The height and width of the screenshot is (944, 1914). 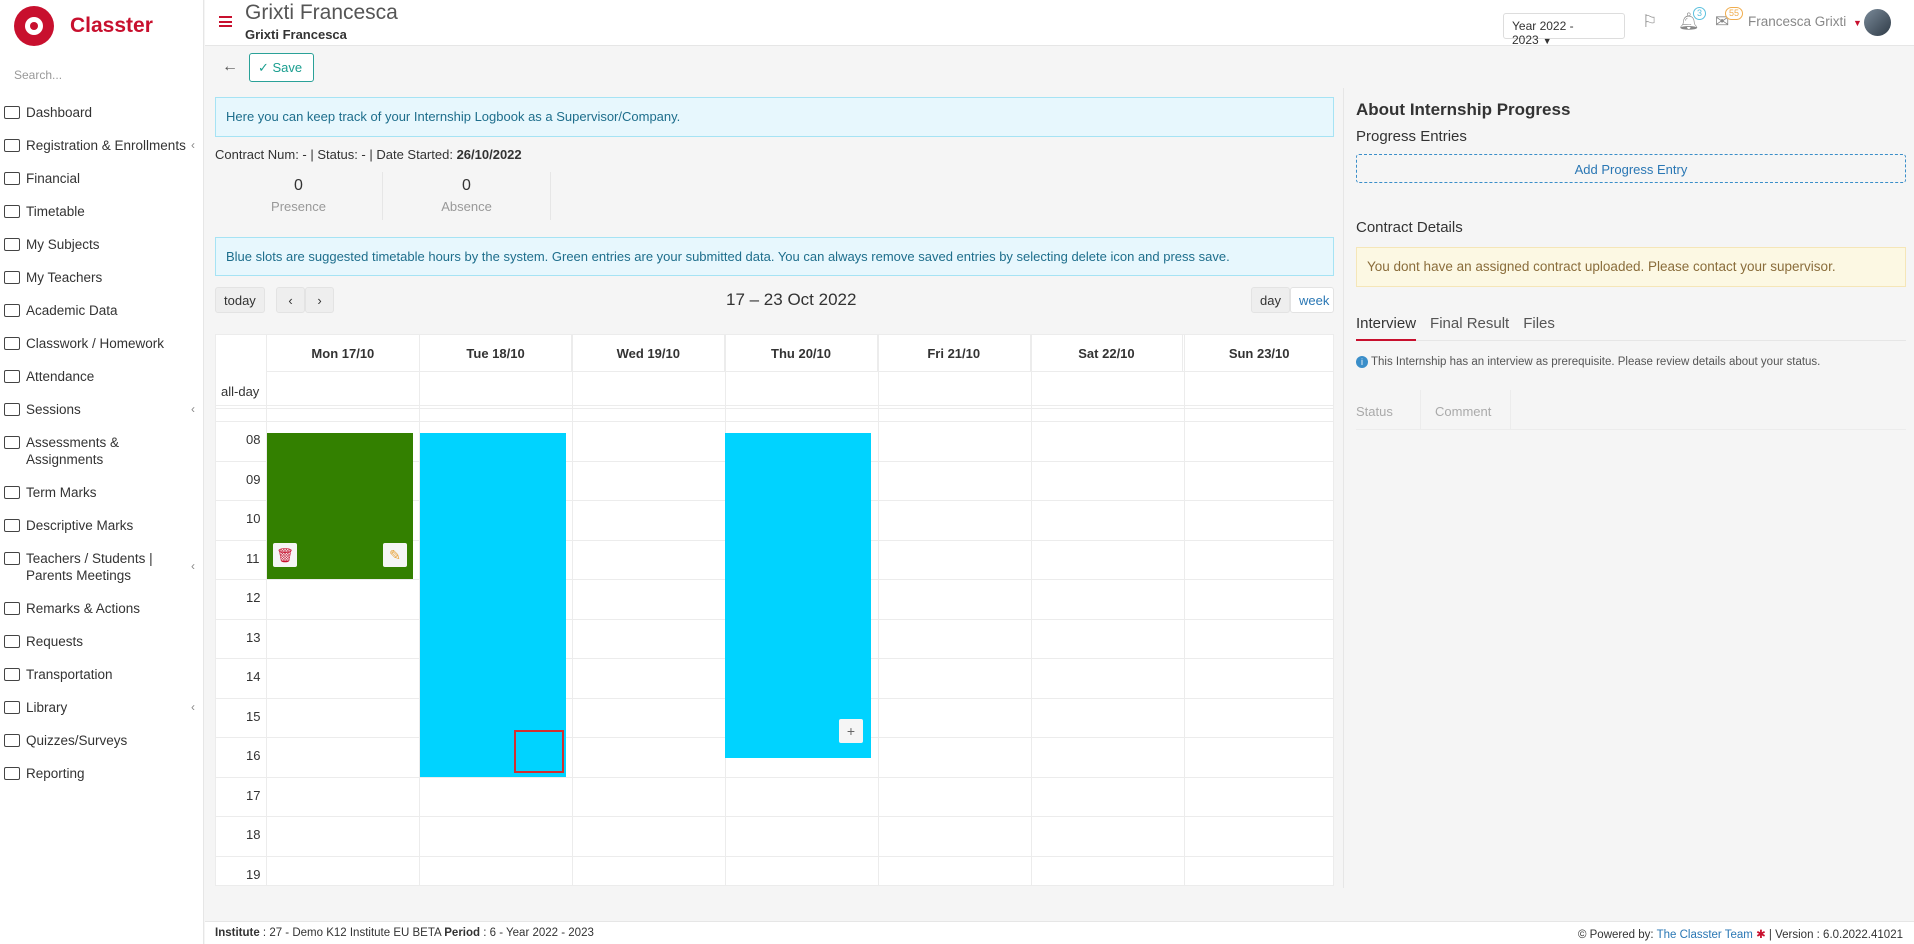 I want to click on sidebar-item-label: Sessions, so click(x=53, y=409).